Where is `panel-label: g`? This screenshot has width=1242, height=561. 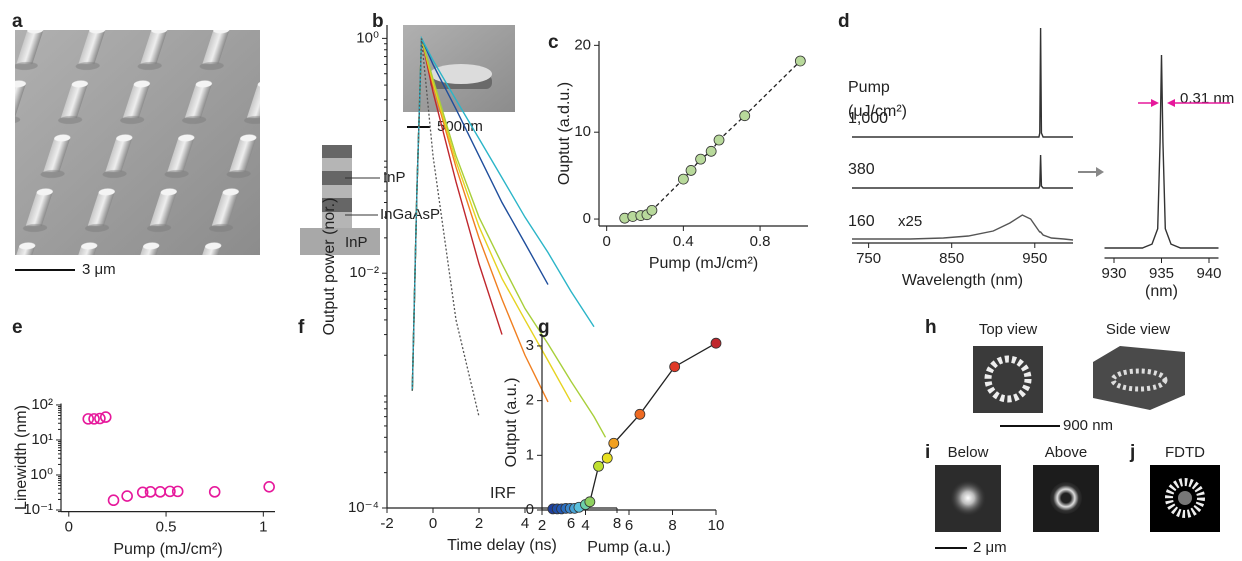 panel-label: g is located at coordinates (544, 327).